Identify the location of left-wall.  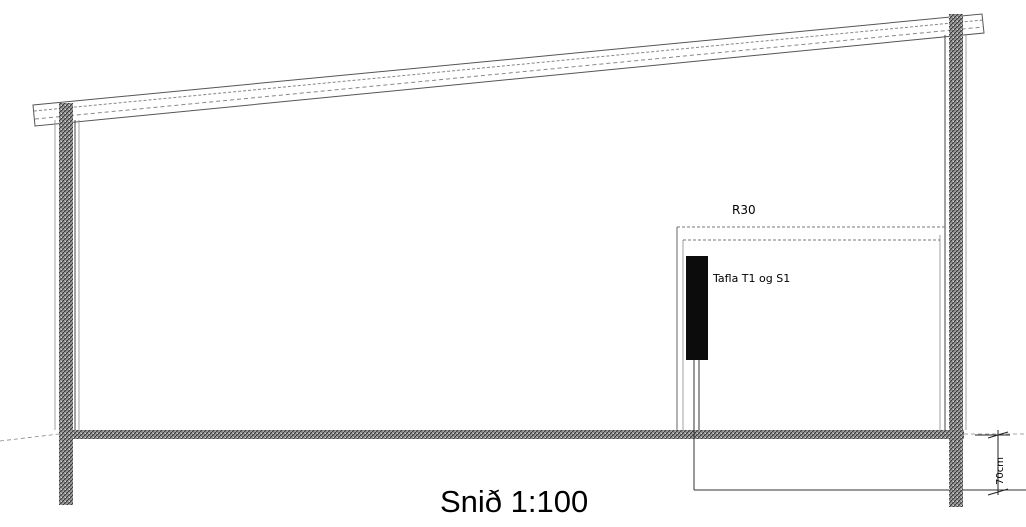
(67, 304).